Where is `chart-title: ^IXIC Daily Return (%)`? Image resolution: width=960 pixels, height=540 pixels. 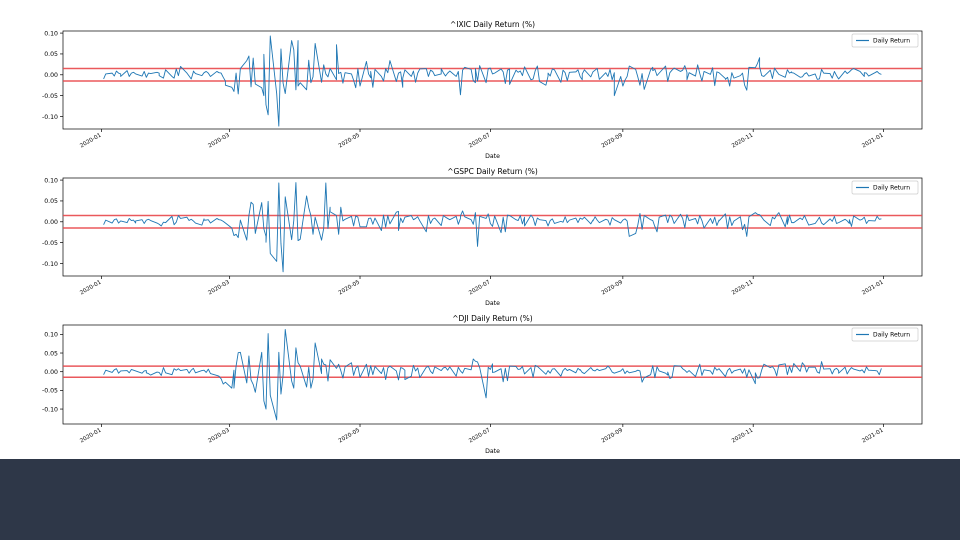
chart-title: ^IXIC Daily Return (%) is located at coordinates (492, 24).